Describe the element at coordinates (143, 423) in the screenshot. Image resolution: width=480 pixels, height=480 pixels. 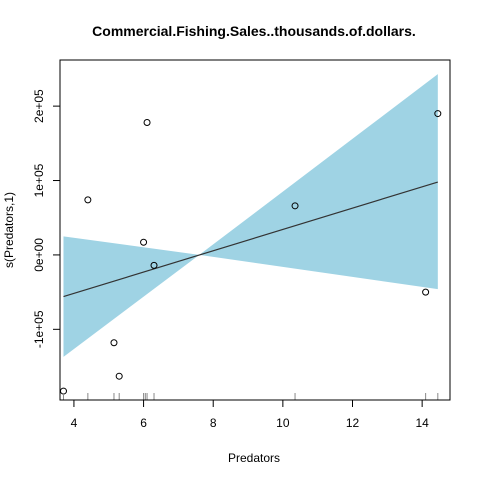
I see `x-tick-label: 6` at that location.